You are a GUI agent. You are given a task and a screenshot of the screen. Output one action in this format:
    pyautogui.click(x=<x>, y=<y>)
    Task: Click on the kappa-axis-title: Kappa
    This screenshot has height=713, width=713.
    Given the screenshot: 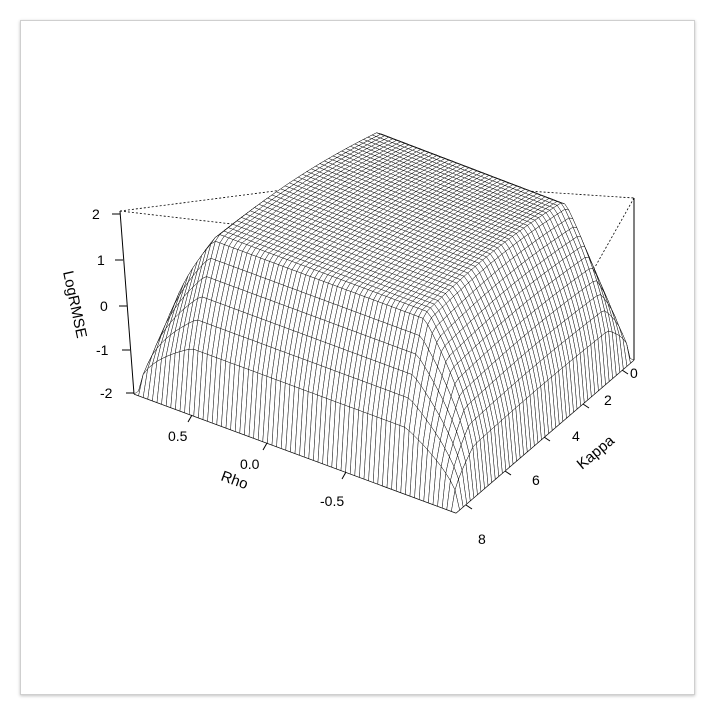 What is the action you would take?
    pyautogui.click(x=596, y=452)
    